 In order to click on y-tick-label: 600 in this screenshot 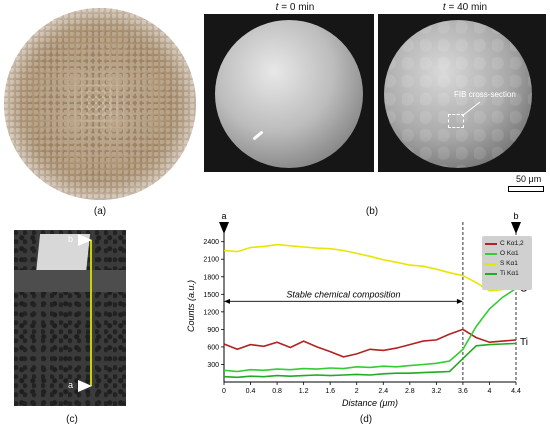, I will do `click(213, 347)`.